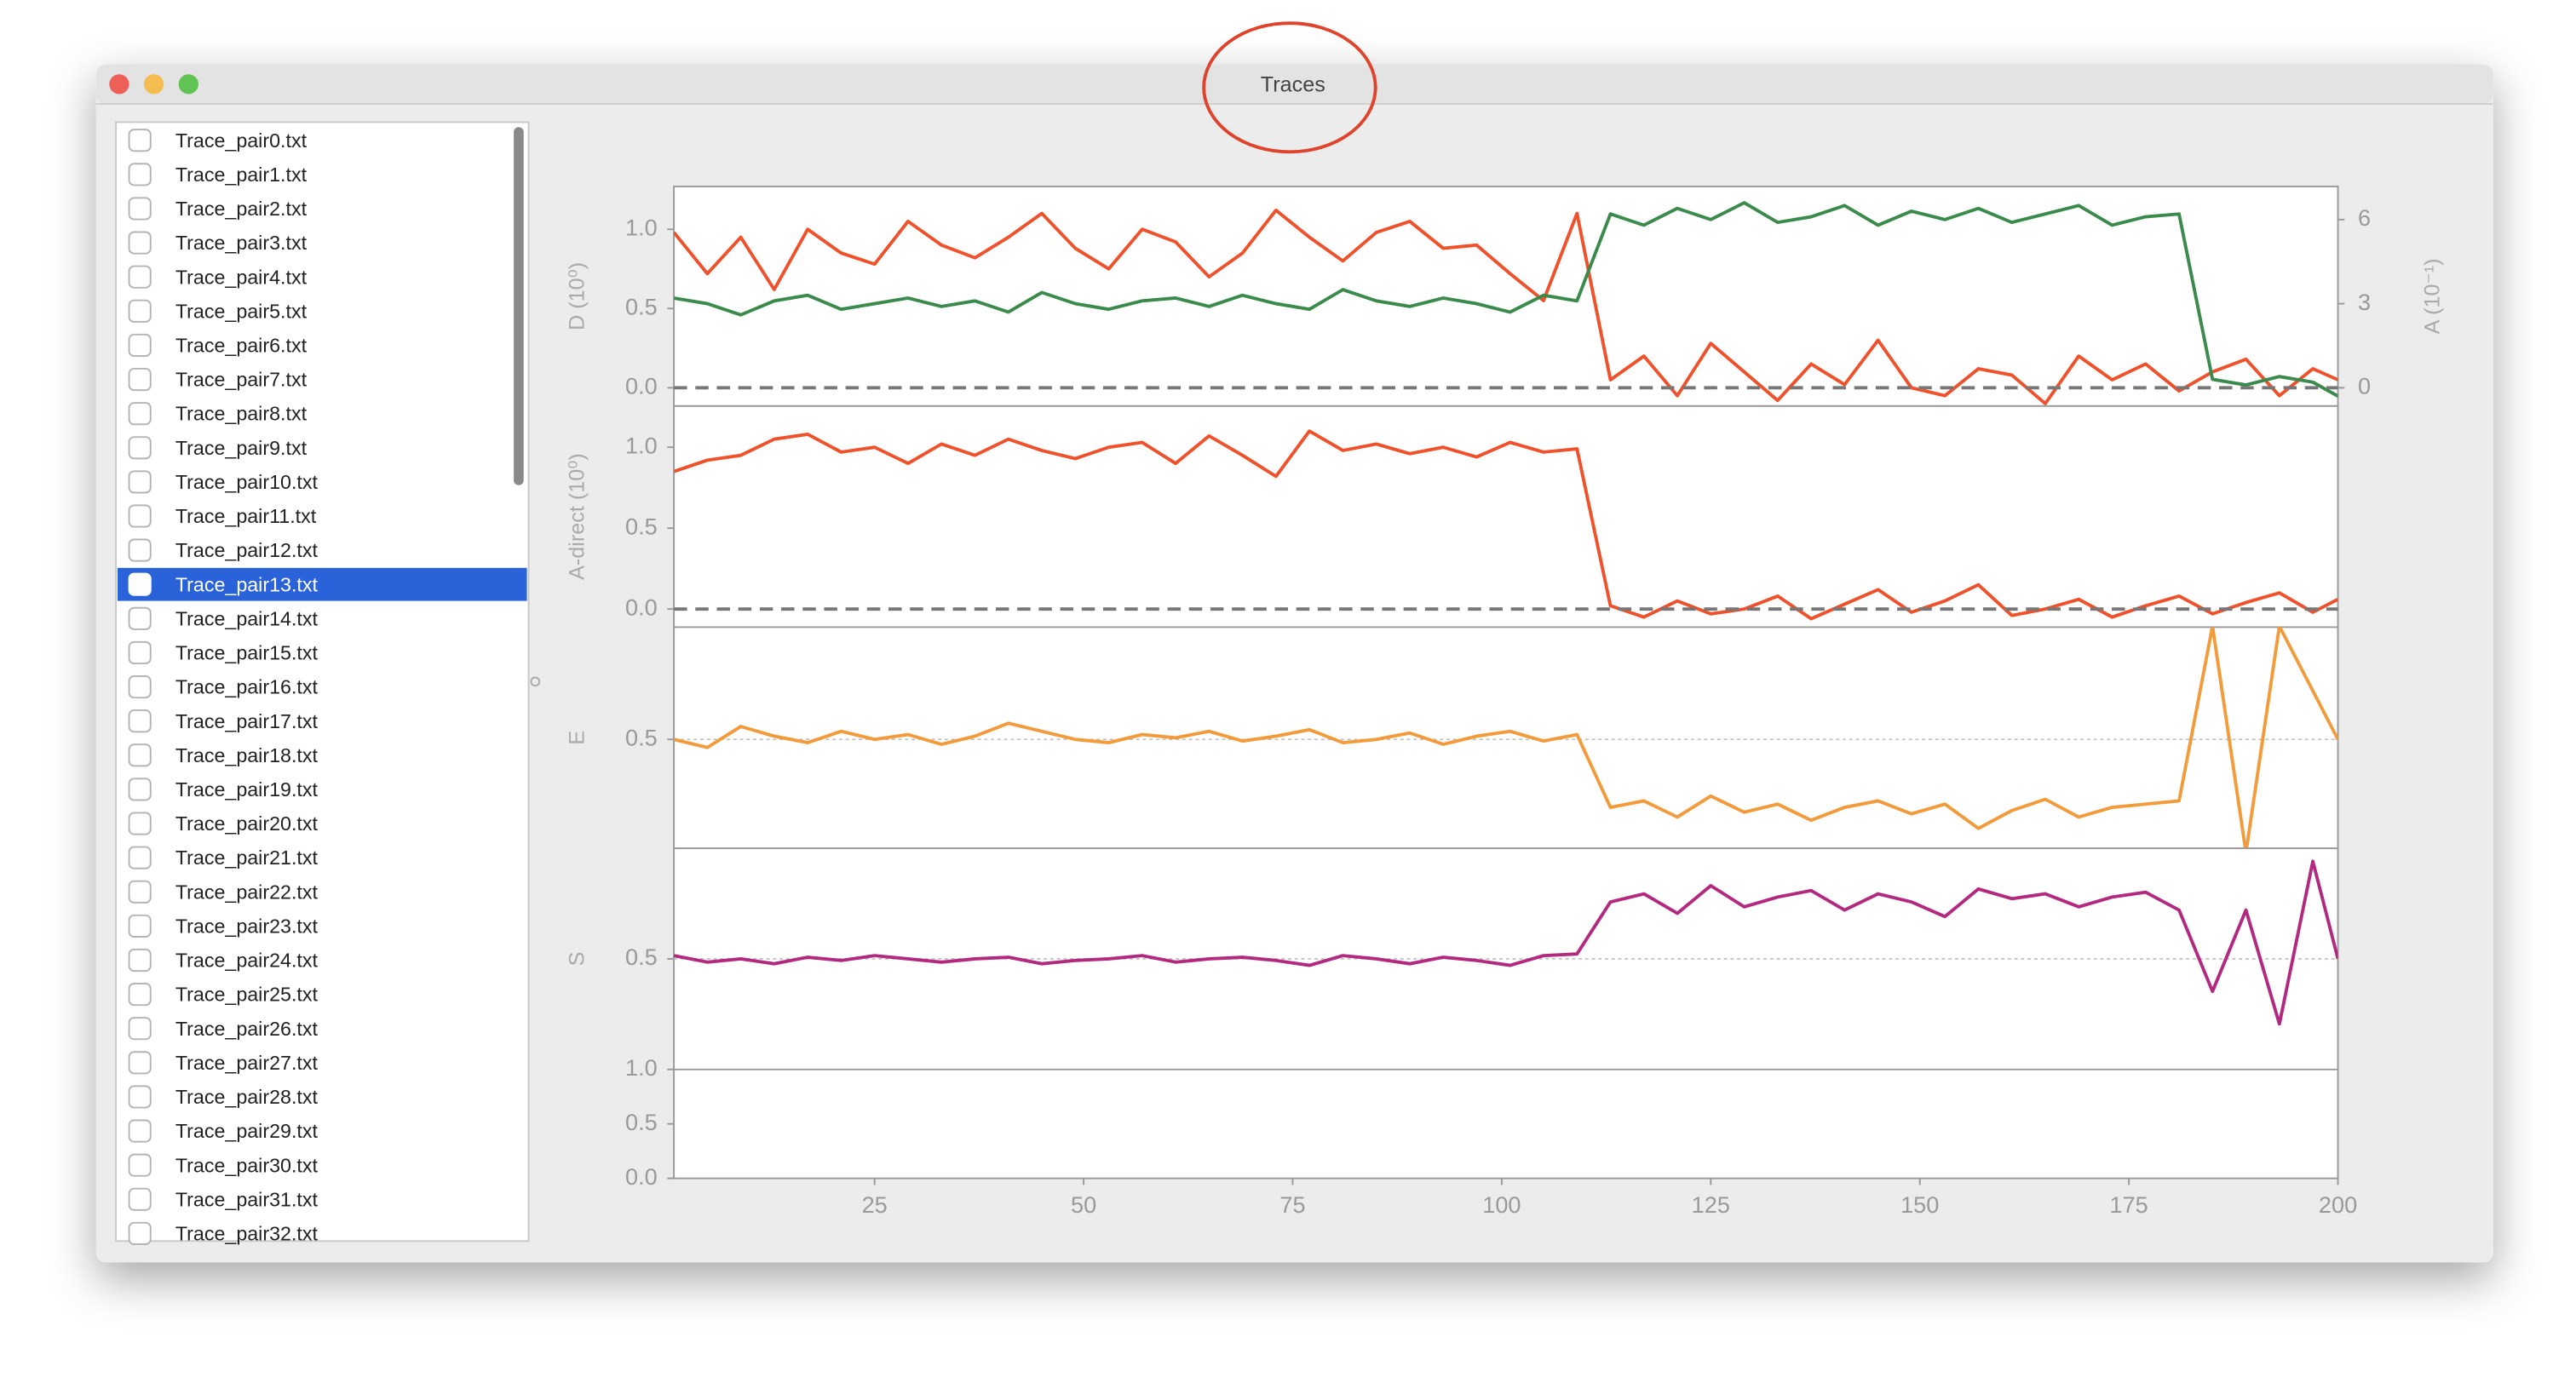 This screenshot has height=1383, width=2576. What do you see at coordinates (188, 84) in the screenshot?
I see `zoom-button` at bounding box center [188, 84].